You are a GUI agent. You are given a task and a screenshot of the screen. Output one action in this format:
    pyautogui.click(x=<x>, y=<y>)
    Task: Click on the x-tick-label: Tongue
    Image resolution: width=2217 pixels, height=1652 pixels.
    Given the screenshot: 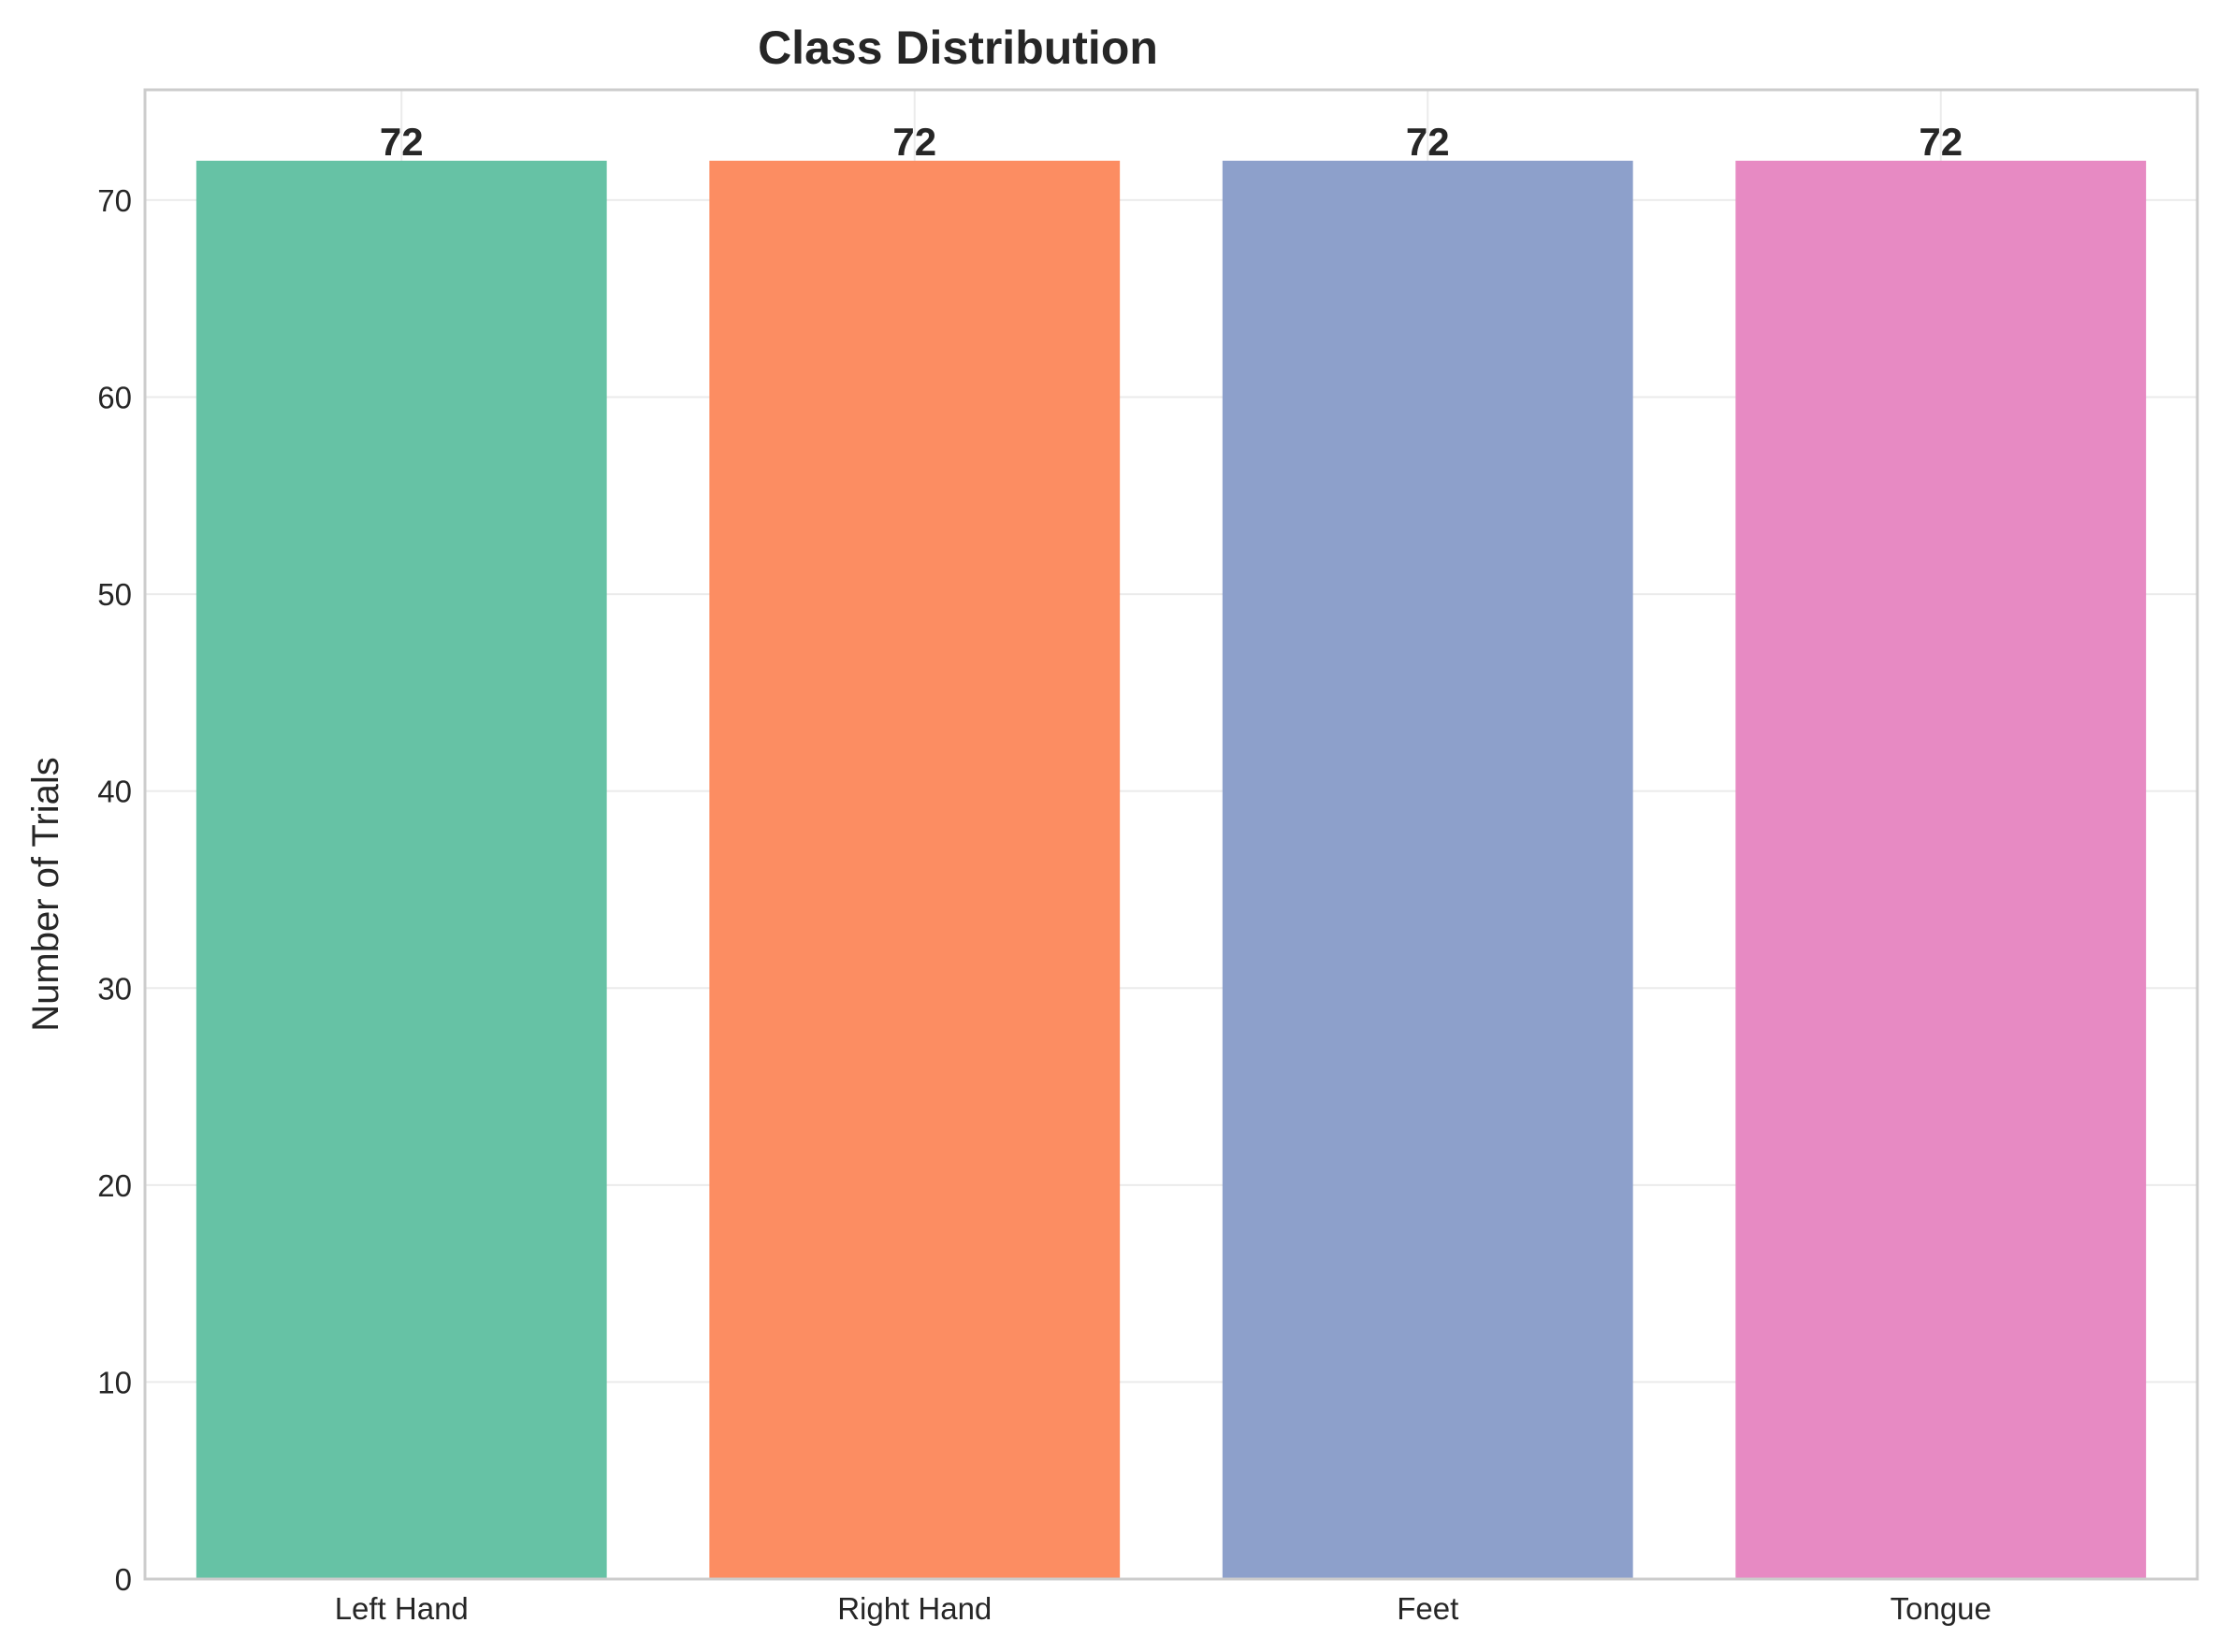 What is the action you would take?
    pyautogui.click(x=1941, y=1608)
    